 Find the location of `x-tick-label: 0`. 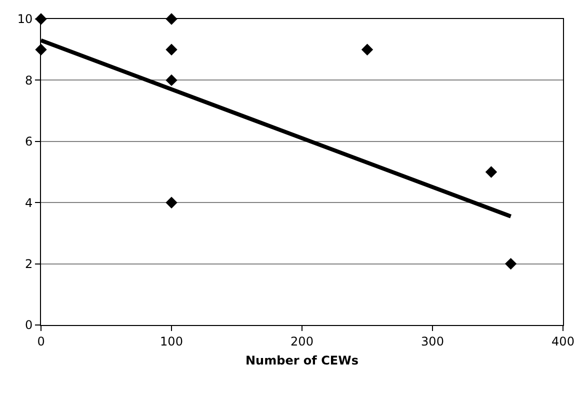

x-tick-label: 0 is located at coordinates (41, 341).